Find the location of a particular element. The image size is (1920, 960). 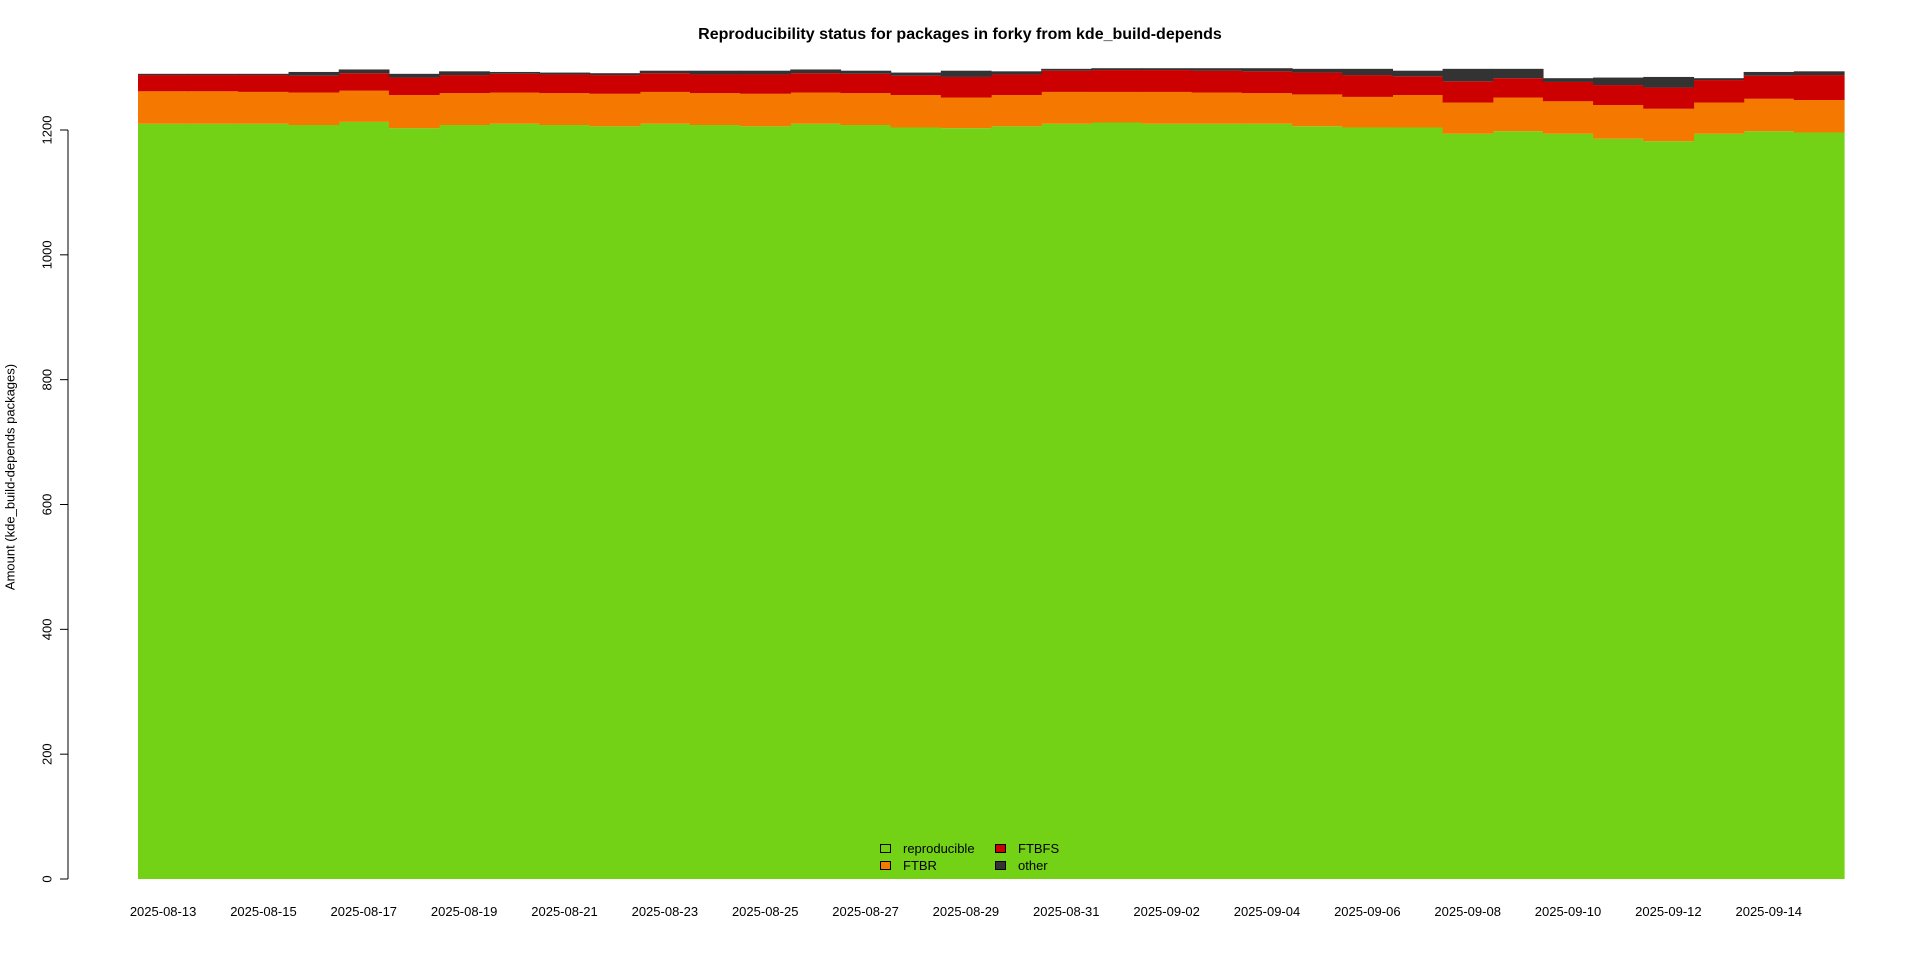

x-tick-label: 2025-08-25 is located at coordinates (765, 911).